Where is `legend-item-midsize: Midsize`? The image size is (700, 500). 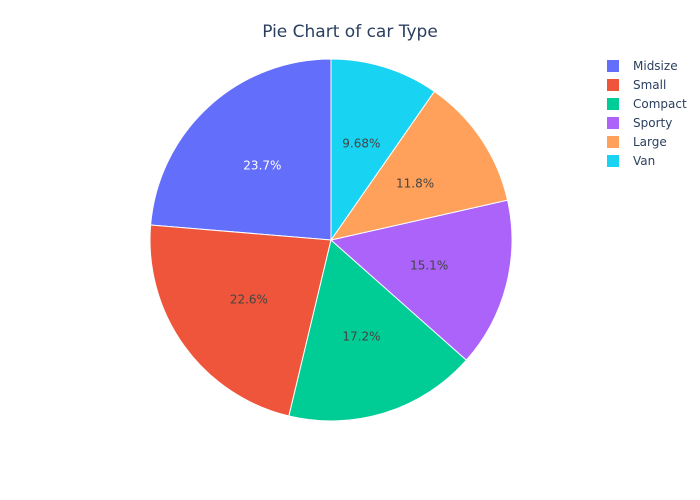 legend-item-midsize: Midsize is located at coordinates (642, 66).